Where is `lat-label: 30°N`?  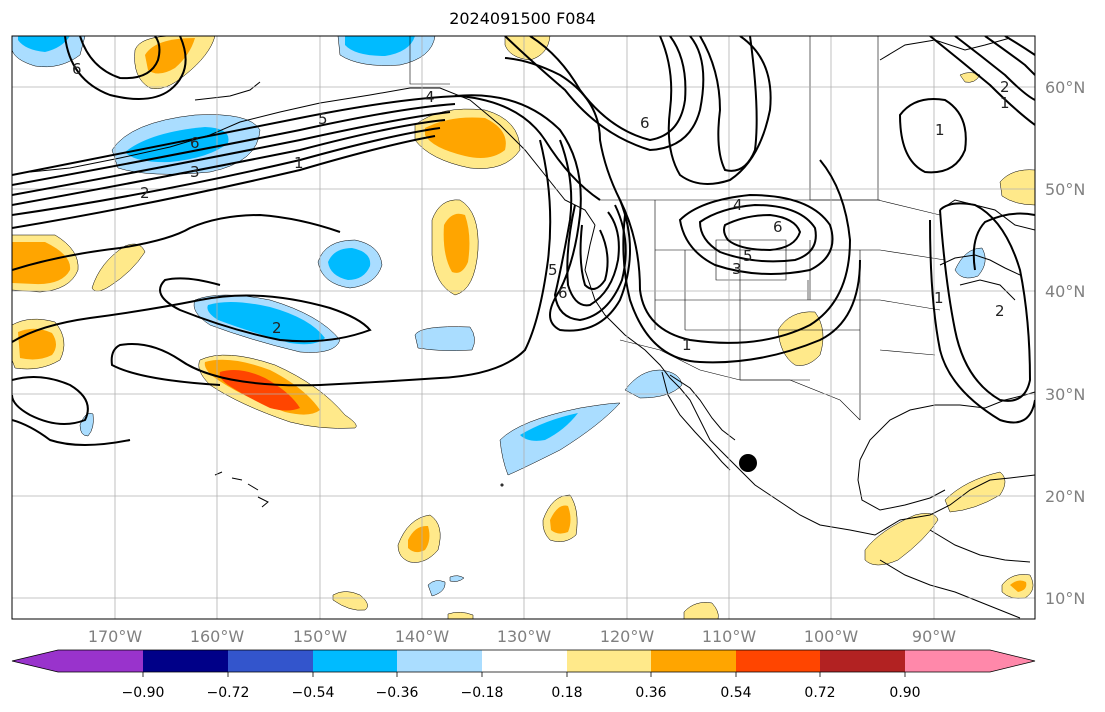 lat-label: 30°N is located at coordinates (1065, 394).